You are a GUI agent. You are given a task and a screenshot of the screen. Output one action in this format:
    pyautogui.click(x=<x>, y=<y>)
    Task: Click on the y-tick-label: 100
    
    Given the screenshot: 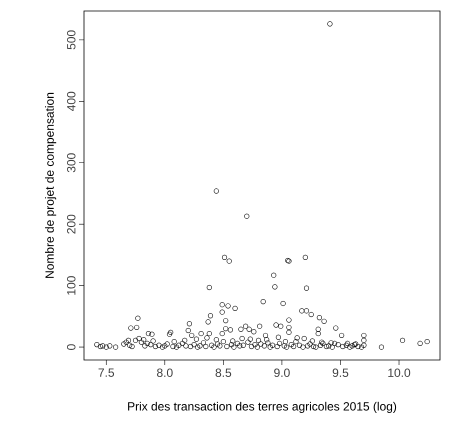 What is the action you would take?
    pyautogui.click(x=71, y=285)
    